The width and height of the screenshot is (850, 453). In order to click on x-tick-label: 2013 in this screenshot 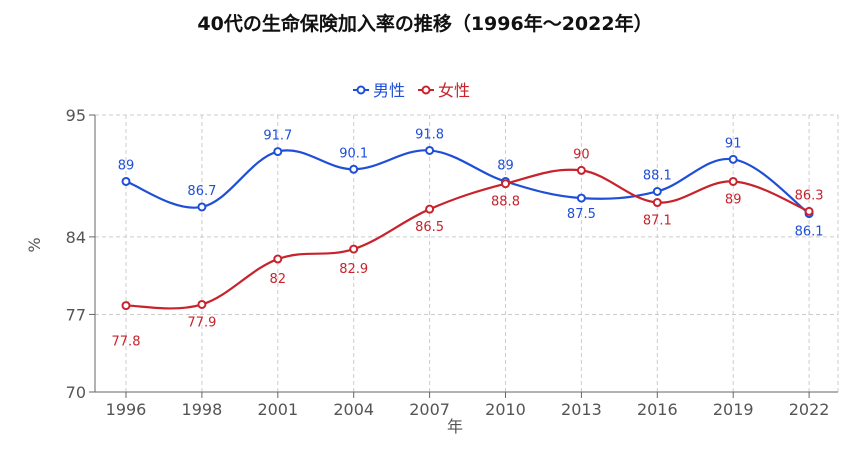, I will do `click(581, 409)`.